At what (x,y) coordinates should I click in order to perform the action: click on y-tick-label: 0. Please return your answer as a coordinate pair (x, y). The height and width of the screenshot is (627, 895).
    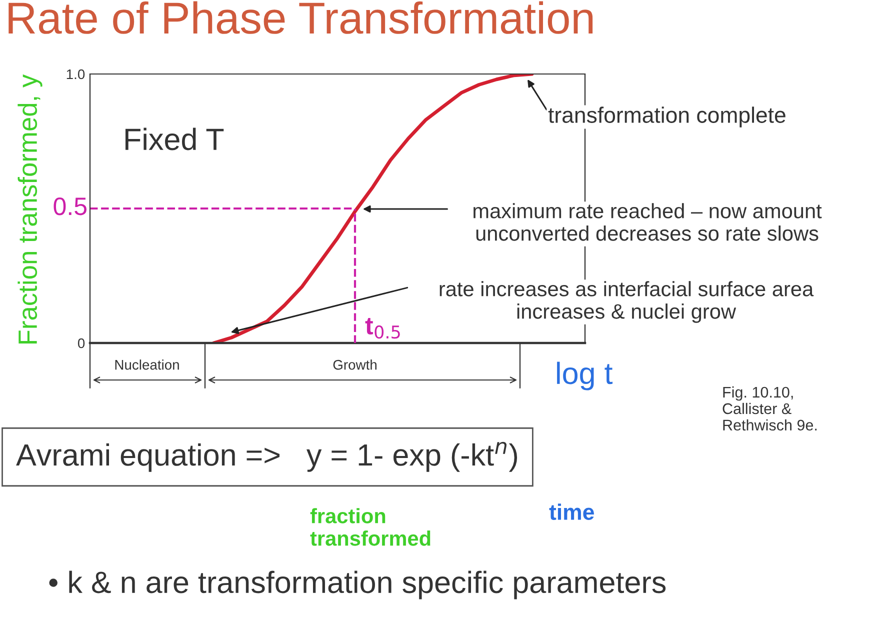
    Looking at the image, I should click on (81, 343).